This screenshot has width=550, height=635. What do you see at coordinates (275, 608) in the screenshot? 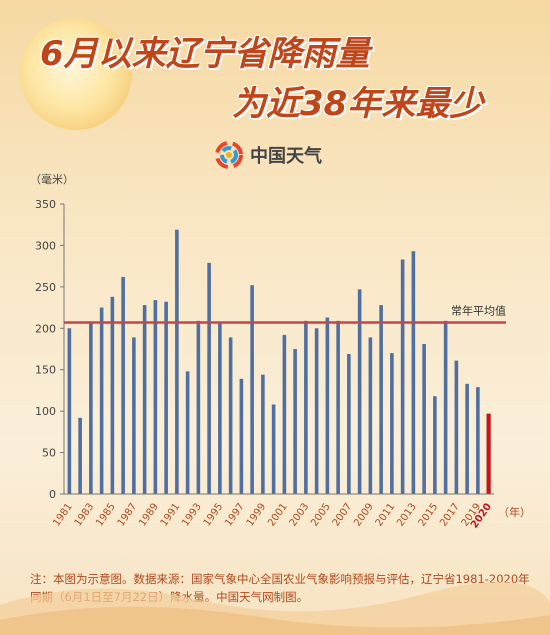
I see `dunes-decoration` at bounding box center [275, 608].